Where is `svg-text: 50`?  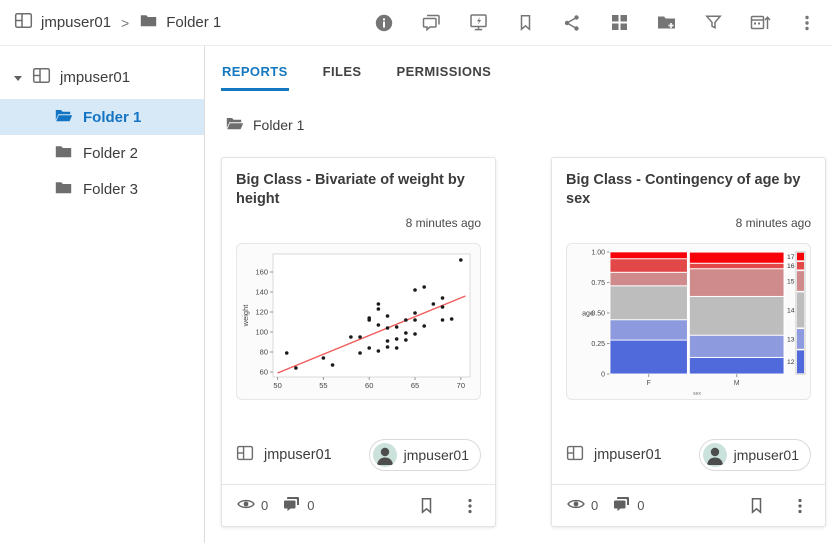
svg-text: 50 is located at coordinates (277, 385).